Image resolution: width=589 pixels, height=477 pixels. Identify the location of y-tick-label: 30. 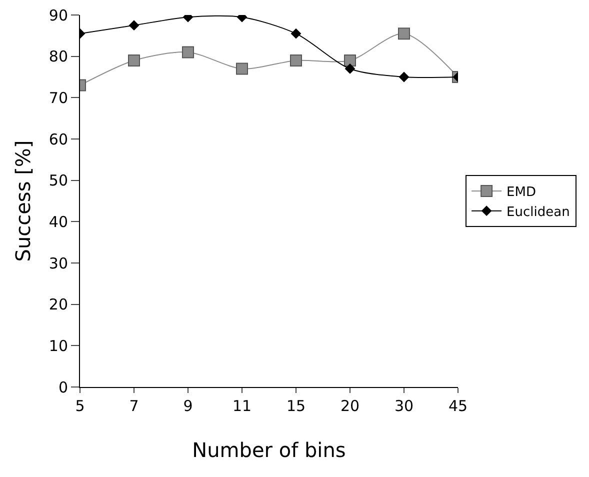
(58, 263).